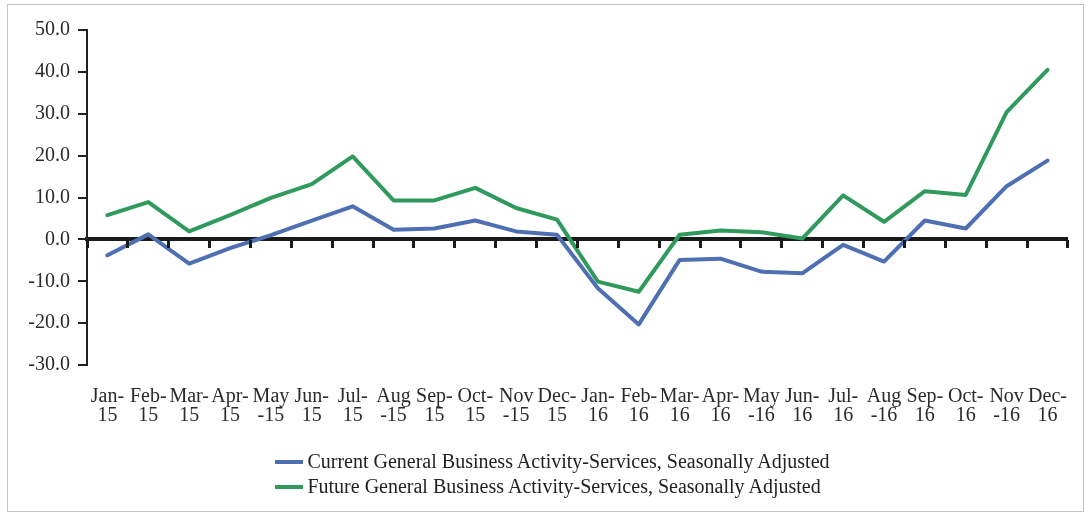 The height and width of the screenshot is (517, 1089). I want to click on legend-label: Future General Business Activity-Services, Seasonally Adjusted, so click(564, 486).